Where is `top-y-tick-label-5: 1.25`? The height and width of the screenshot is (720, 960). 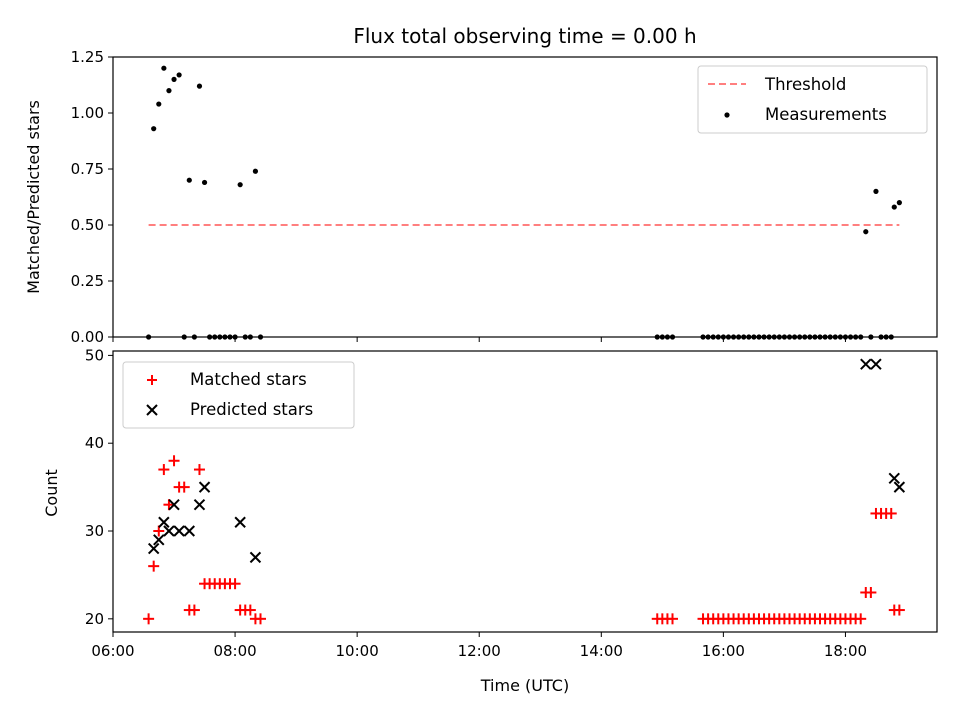
top-y-tick-label-5: 1.25 is located at coordinates (87, 57).